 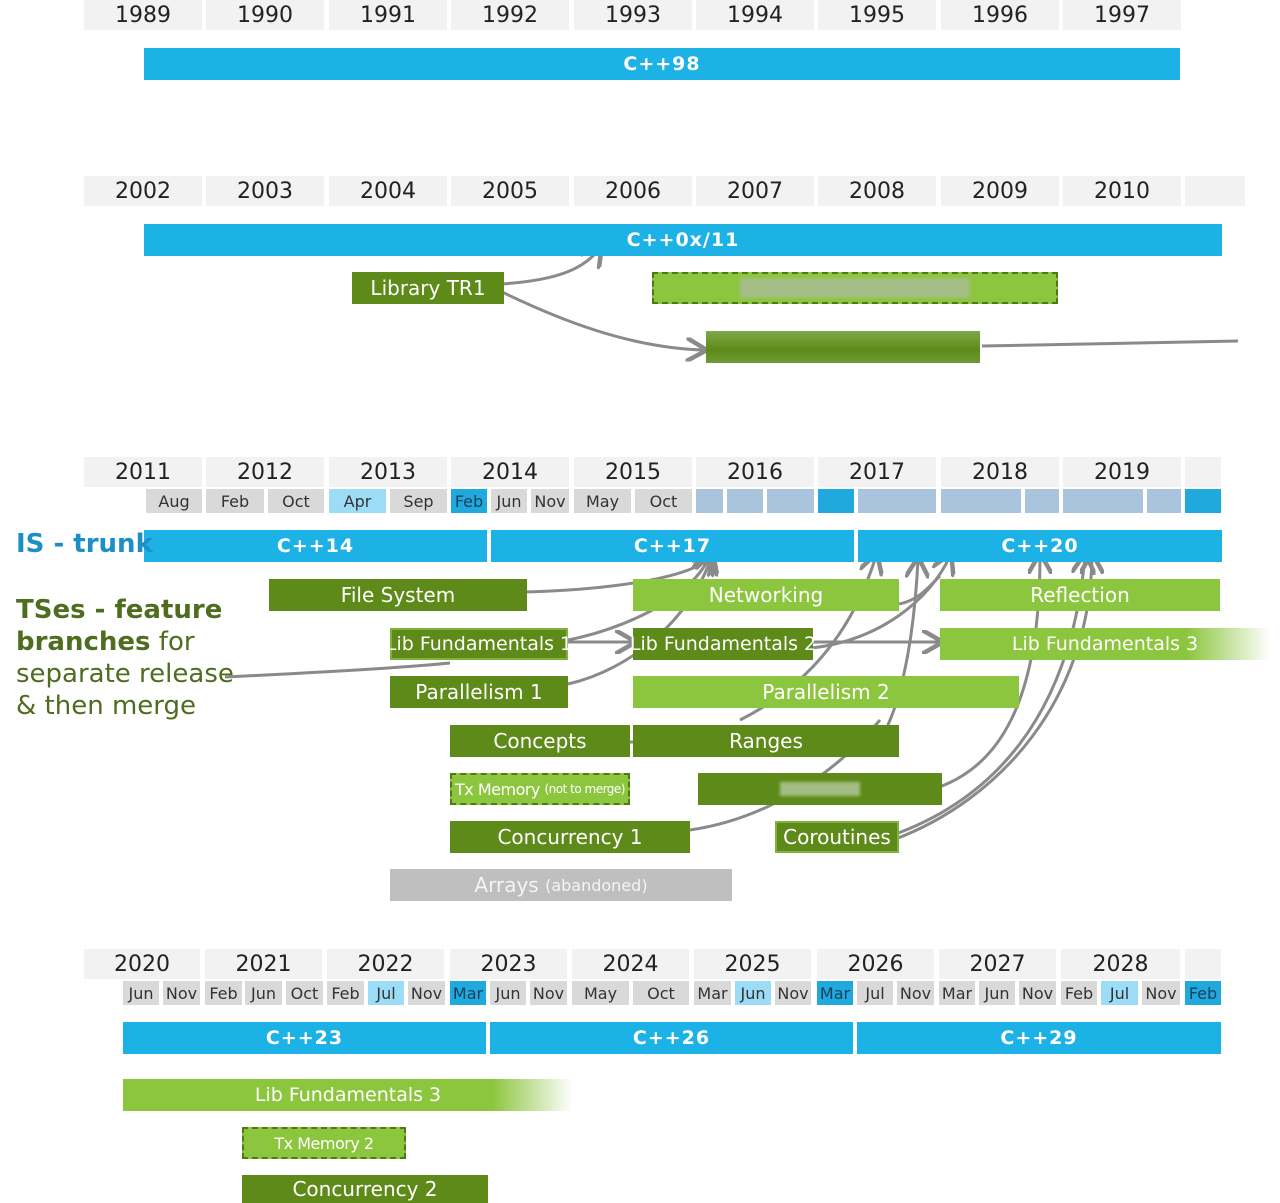 What do you see at coordinates (540, 741) in the screenshot?
I see `branch-concepts: Concepts` at bounding box center [540, 741].